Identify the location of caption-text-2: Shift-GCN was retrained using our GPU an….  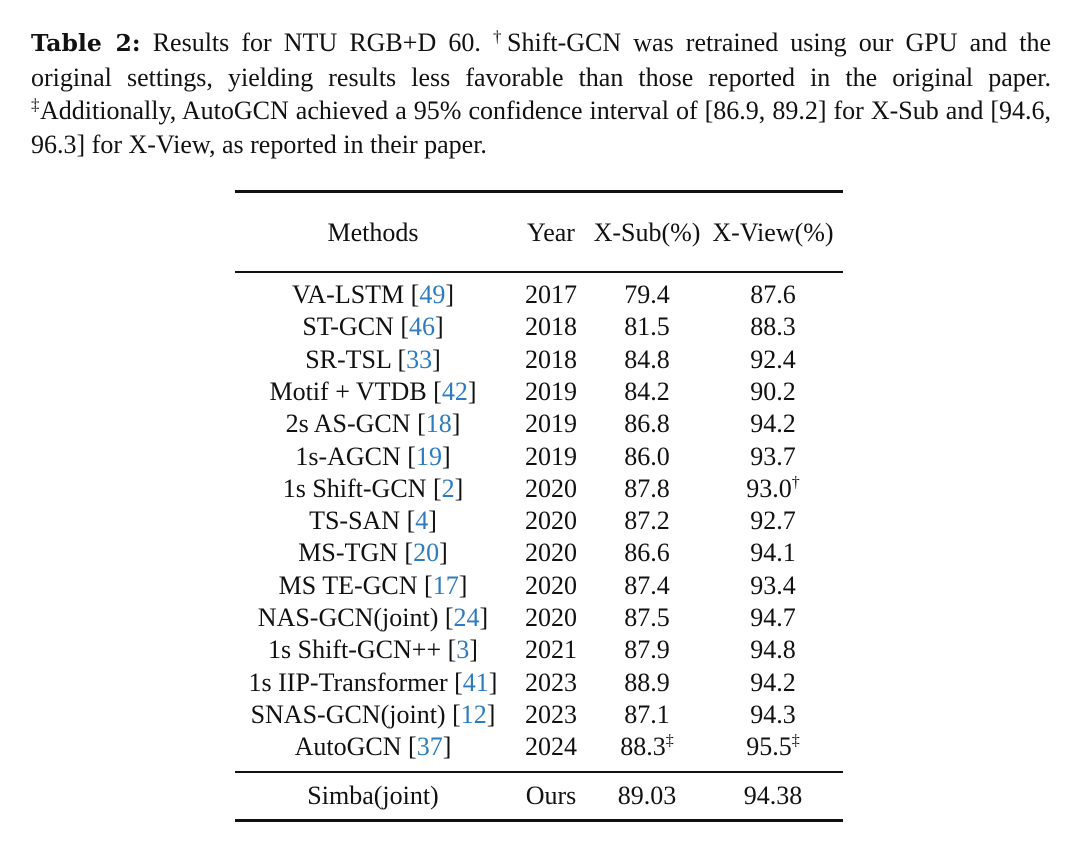
(541, 60).